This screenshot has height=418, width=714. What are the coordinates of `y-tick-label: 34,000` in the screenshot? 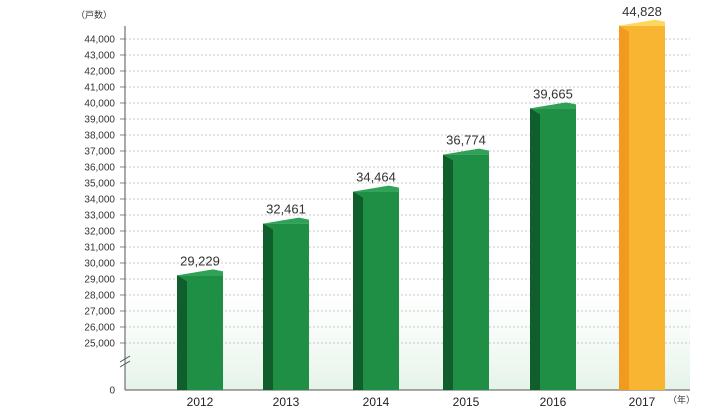 It's located at (99, 200).